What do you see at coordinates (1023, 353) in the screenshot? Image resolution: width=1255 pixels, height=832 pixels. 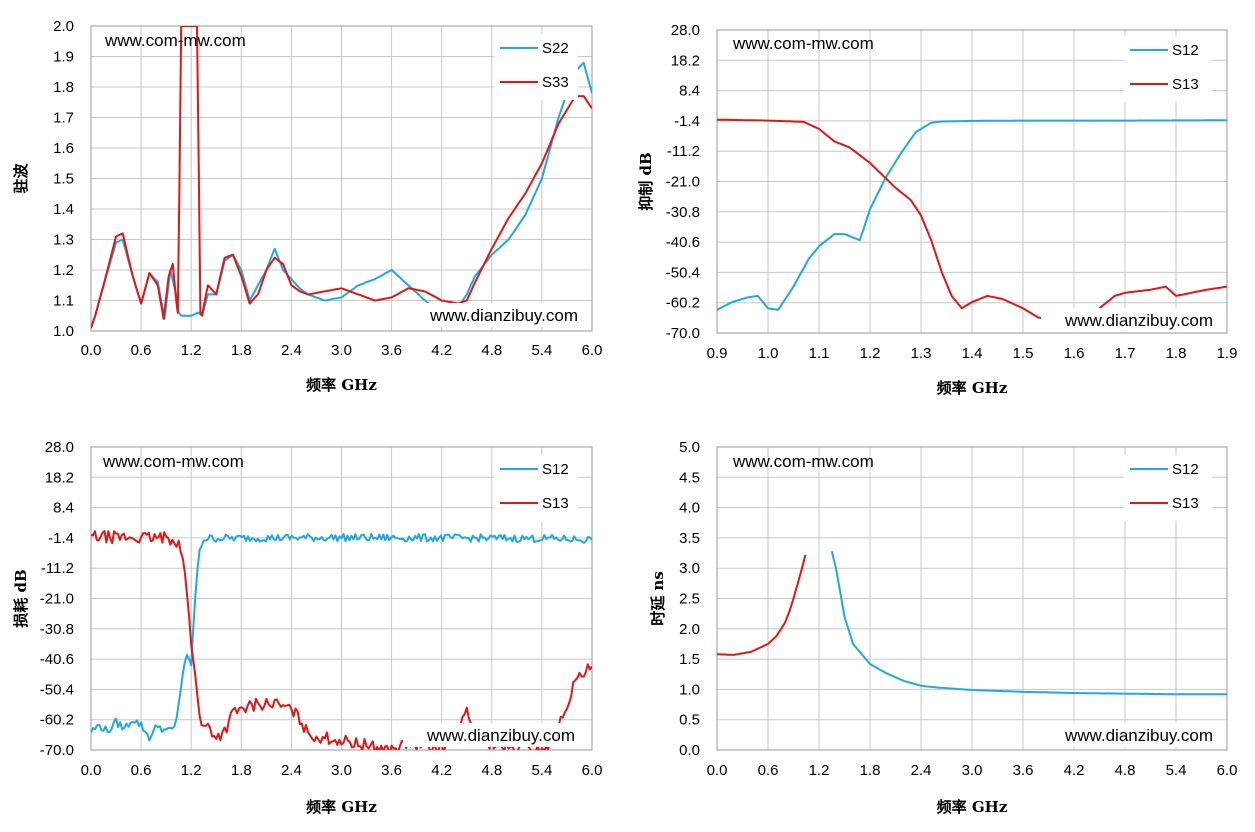 I see `x-tick-label: 1.5` at bounding box center [1023, 353].